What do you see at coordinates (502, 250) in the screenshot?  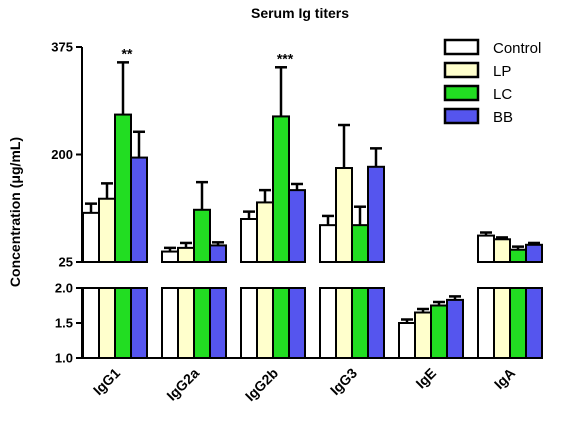 I see `bar-lp-iga` at bounding box center [502, 250].